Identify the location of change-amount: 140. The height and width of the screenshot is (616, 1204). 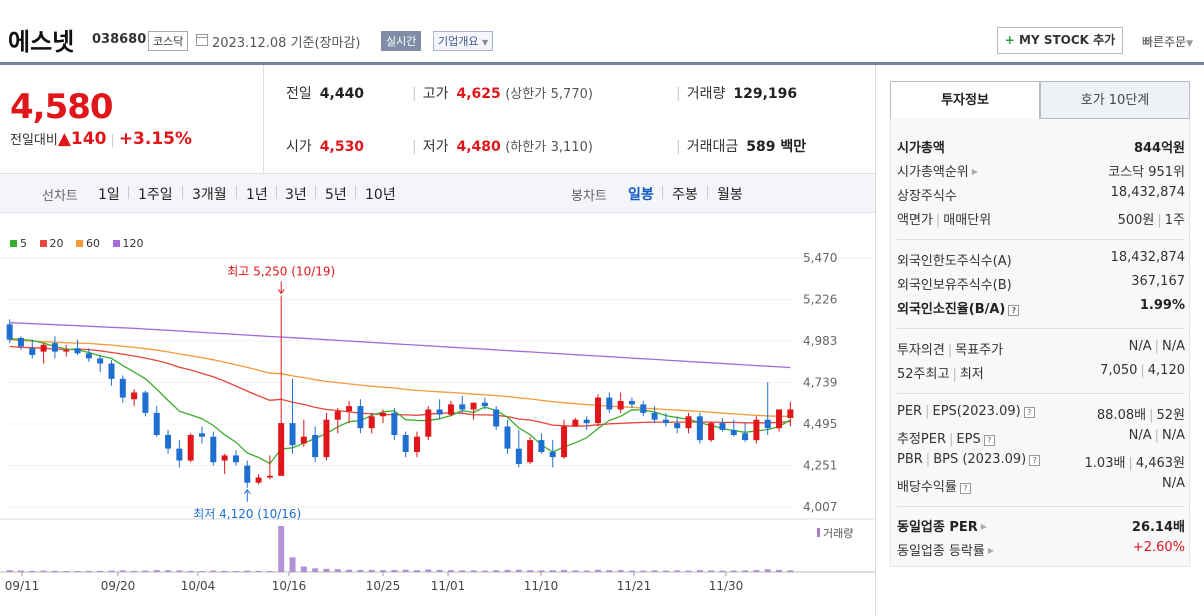
(88, 139).